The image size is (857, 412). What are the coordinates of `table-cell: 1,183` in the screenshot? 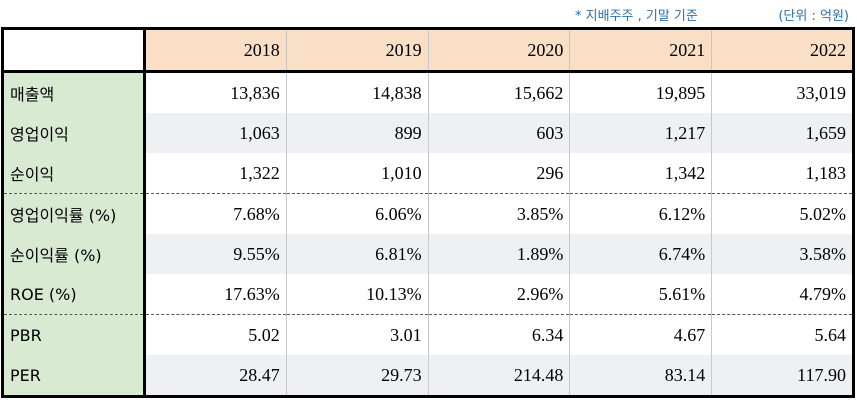 It's located at (782, 173).